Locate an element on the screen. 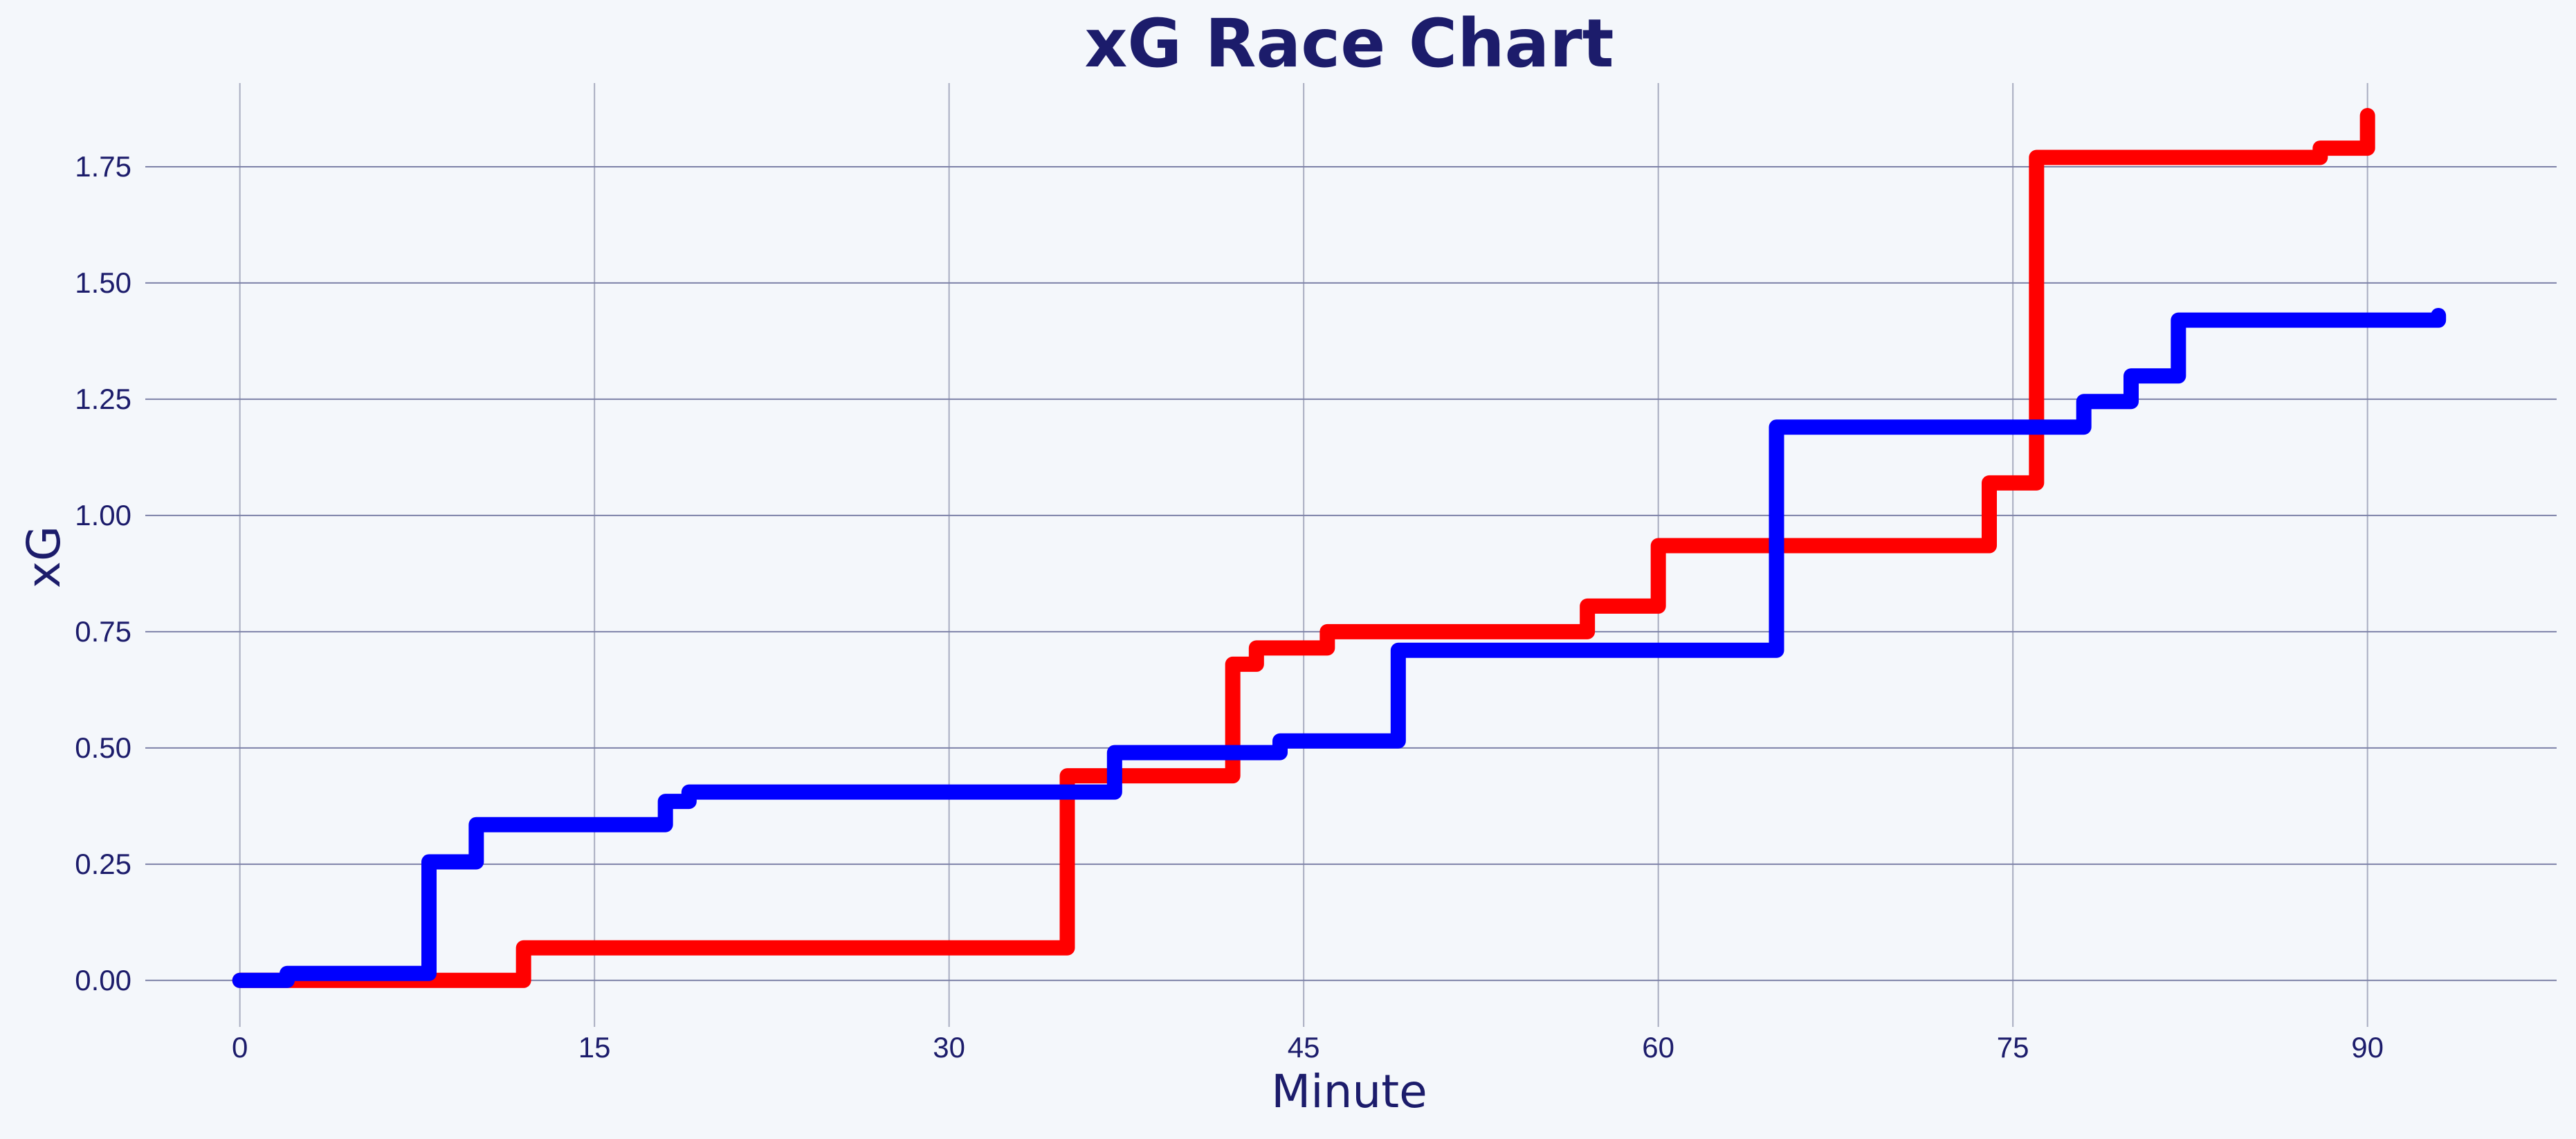  y-tick-label: 1.00 is located at coordinates (103, 515).